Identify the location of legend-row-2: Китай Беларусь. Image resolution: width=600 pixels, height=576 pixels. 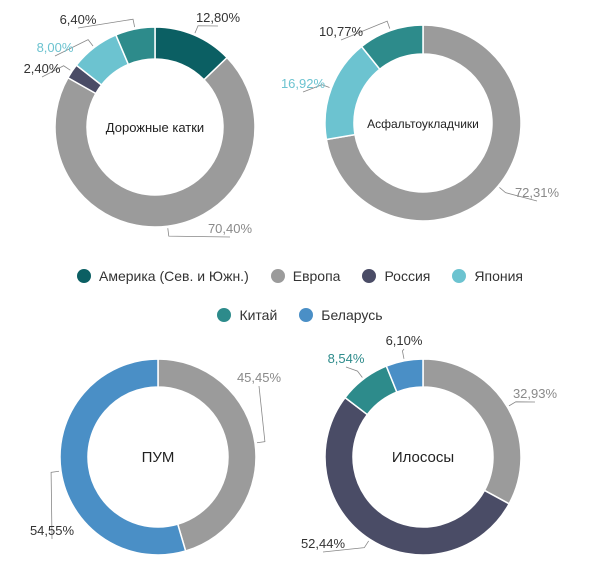
(300, 315).